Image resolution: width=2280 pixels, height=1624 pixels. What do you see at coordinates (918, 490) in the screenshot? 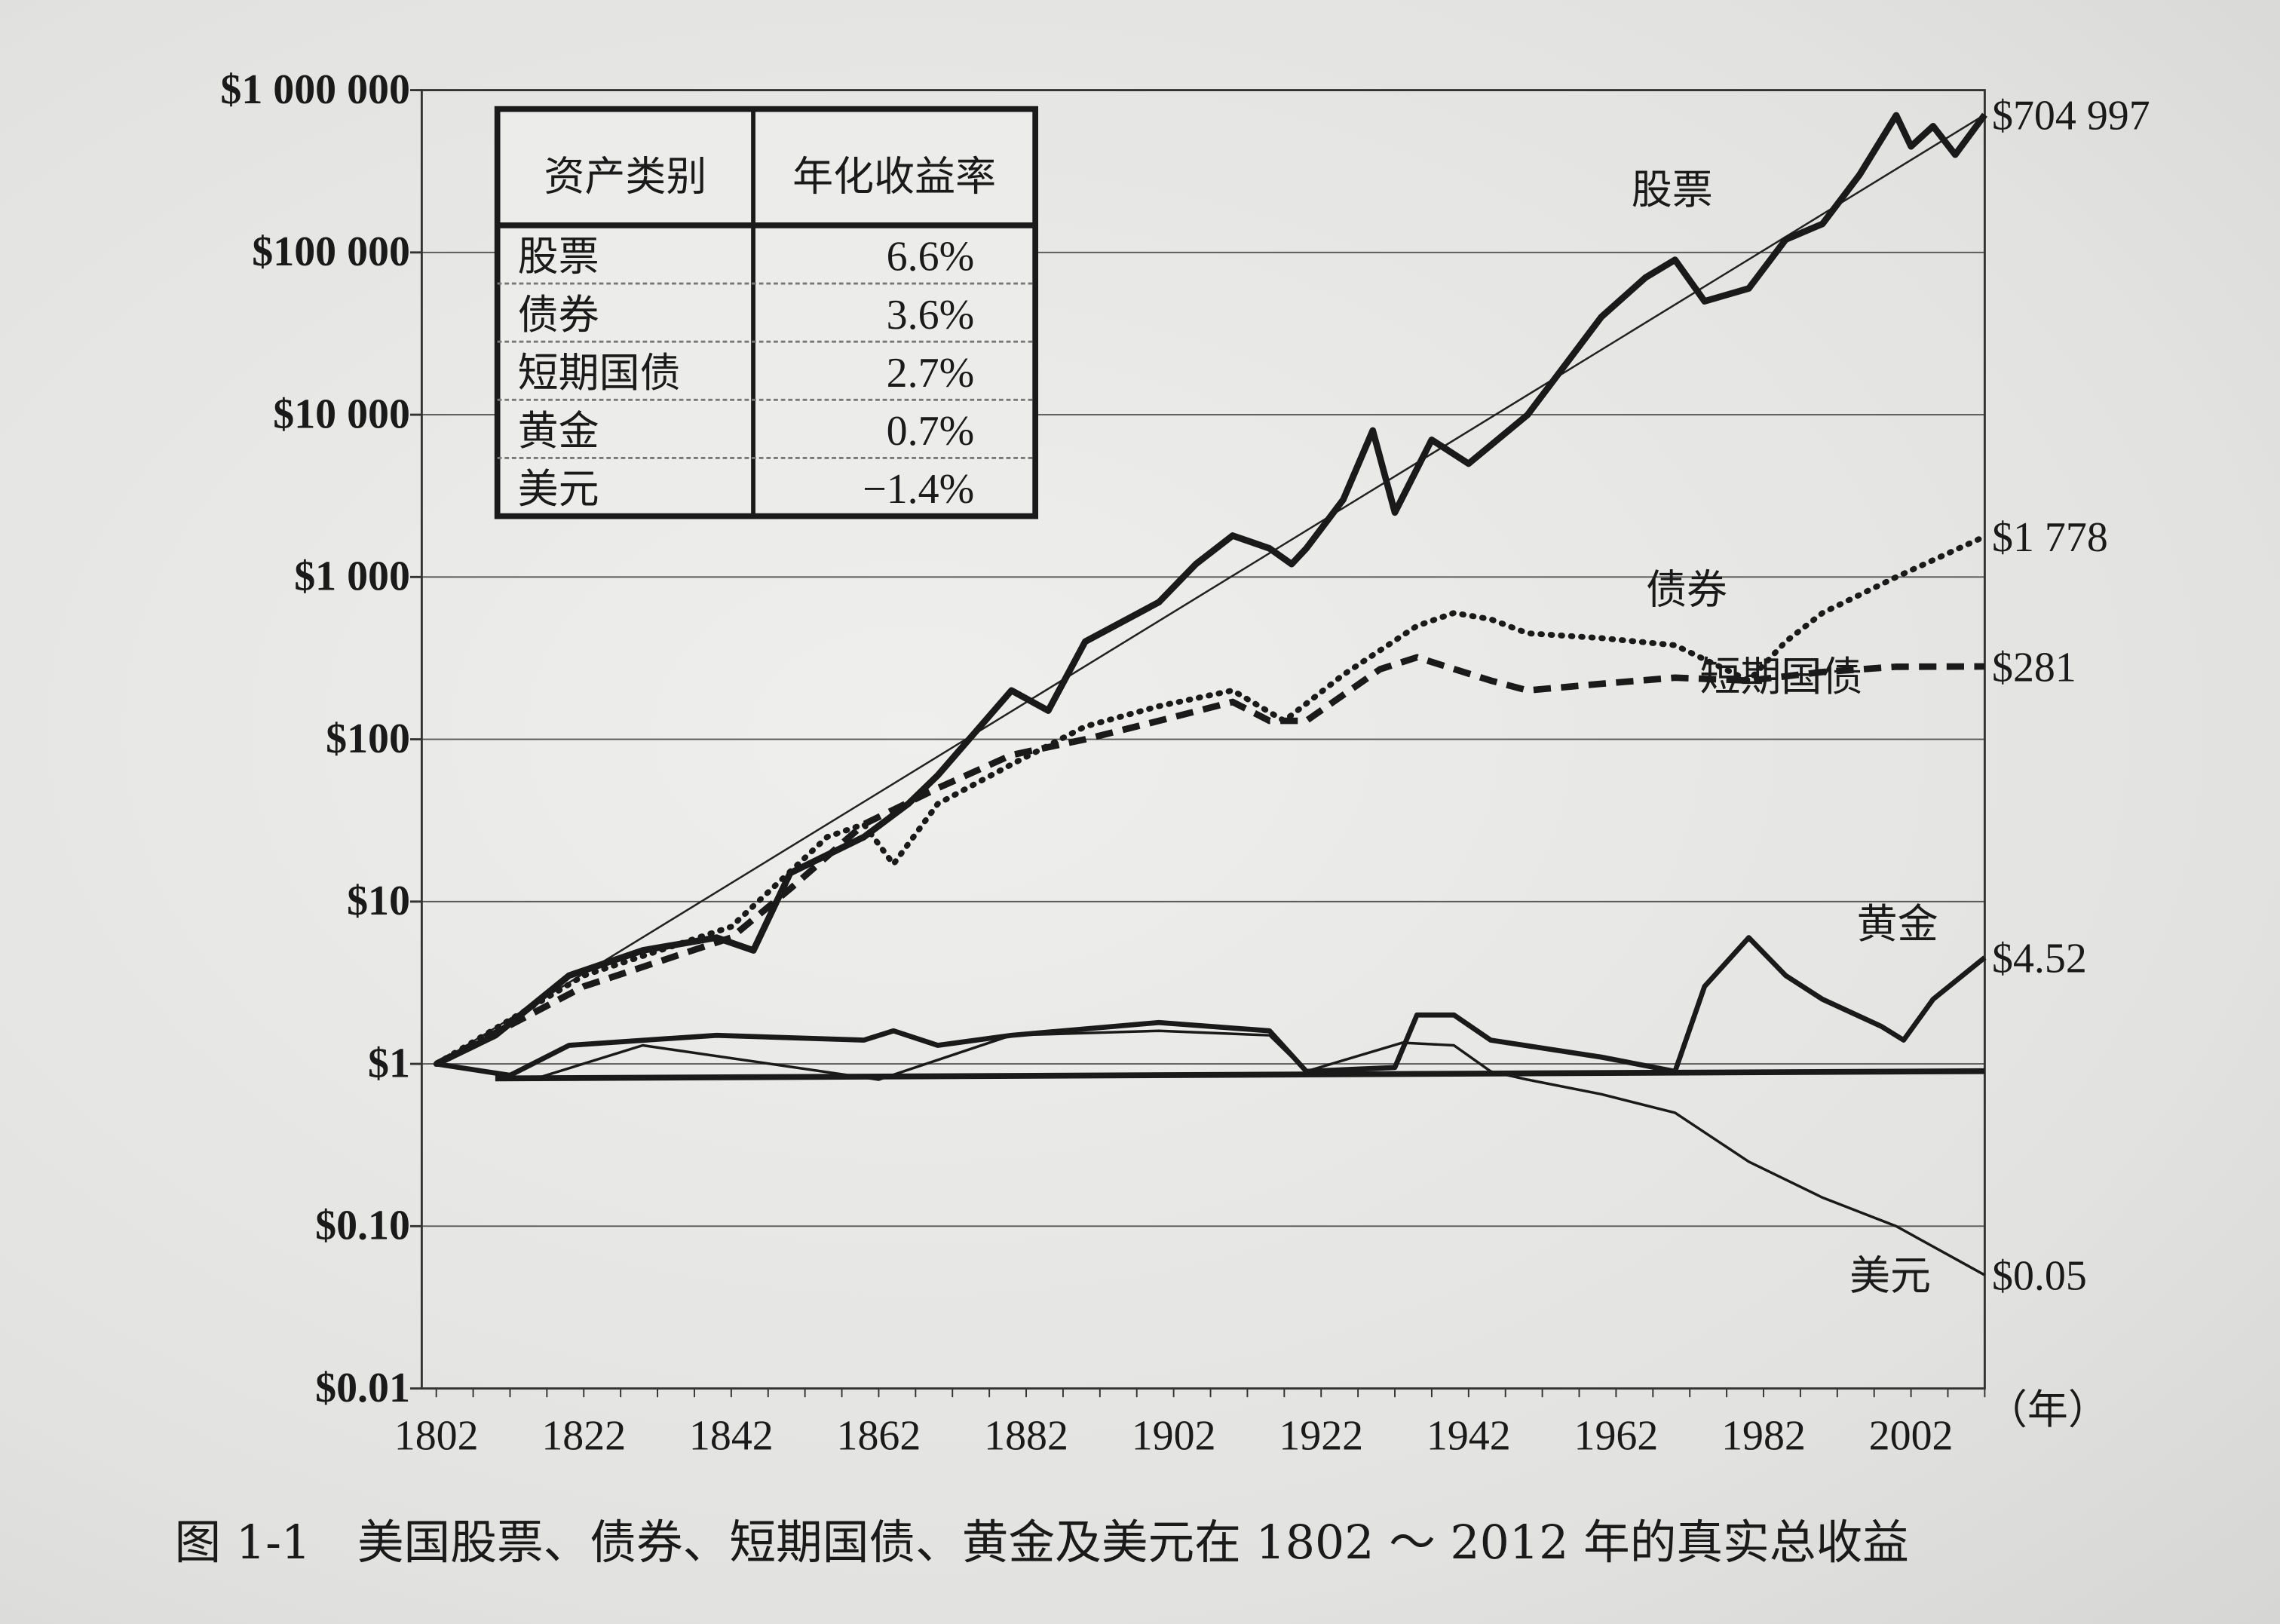
I see `table-cell-return: −1.4%` at bounding box center [918, 490].